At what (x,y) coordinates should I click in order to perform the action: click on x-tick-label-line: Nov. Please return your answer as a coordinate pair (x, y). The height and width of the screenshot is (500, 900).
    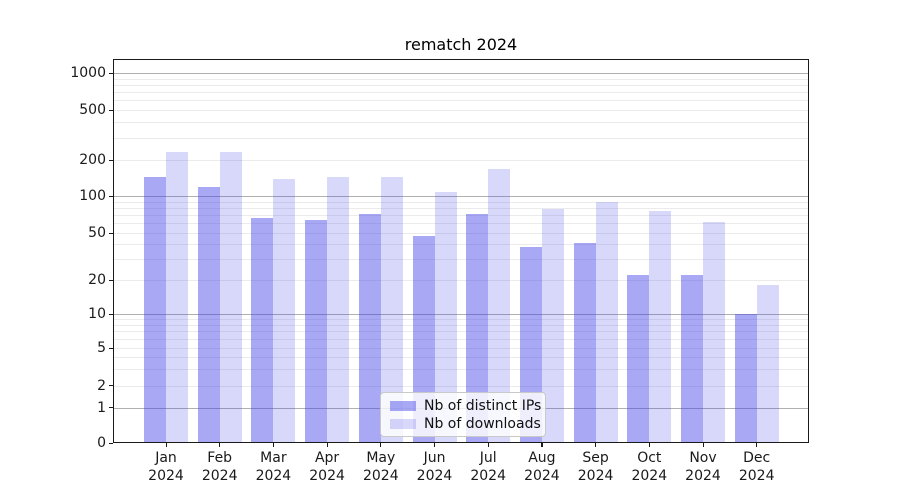
    Looking at the image, I should click on (703, 458).